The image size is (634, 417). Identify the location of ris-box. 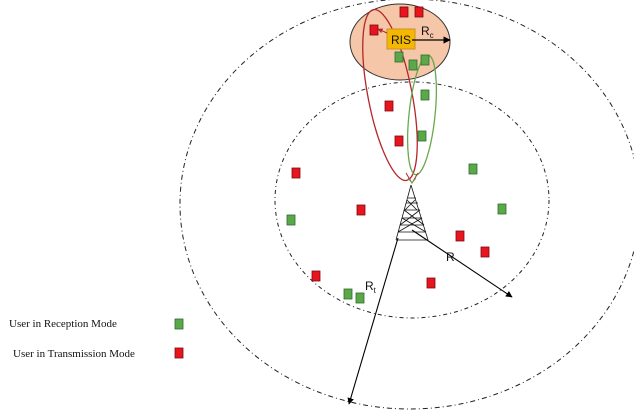
(401, 39).